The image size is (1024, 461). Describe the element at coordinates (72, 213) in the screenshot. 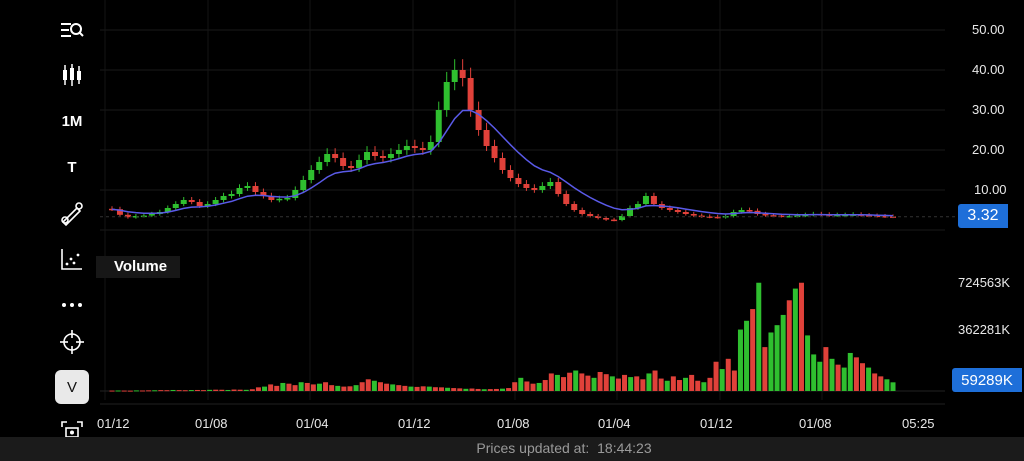

I see `draw-tool-button` at that location.